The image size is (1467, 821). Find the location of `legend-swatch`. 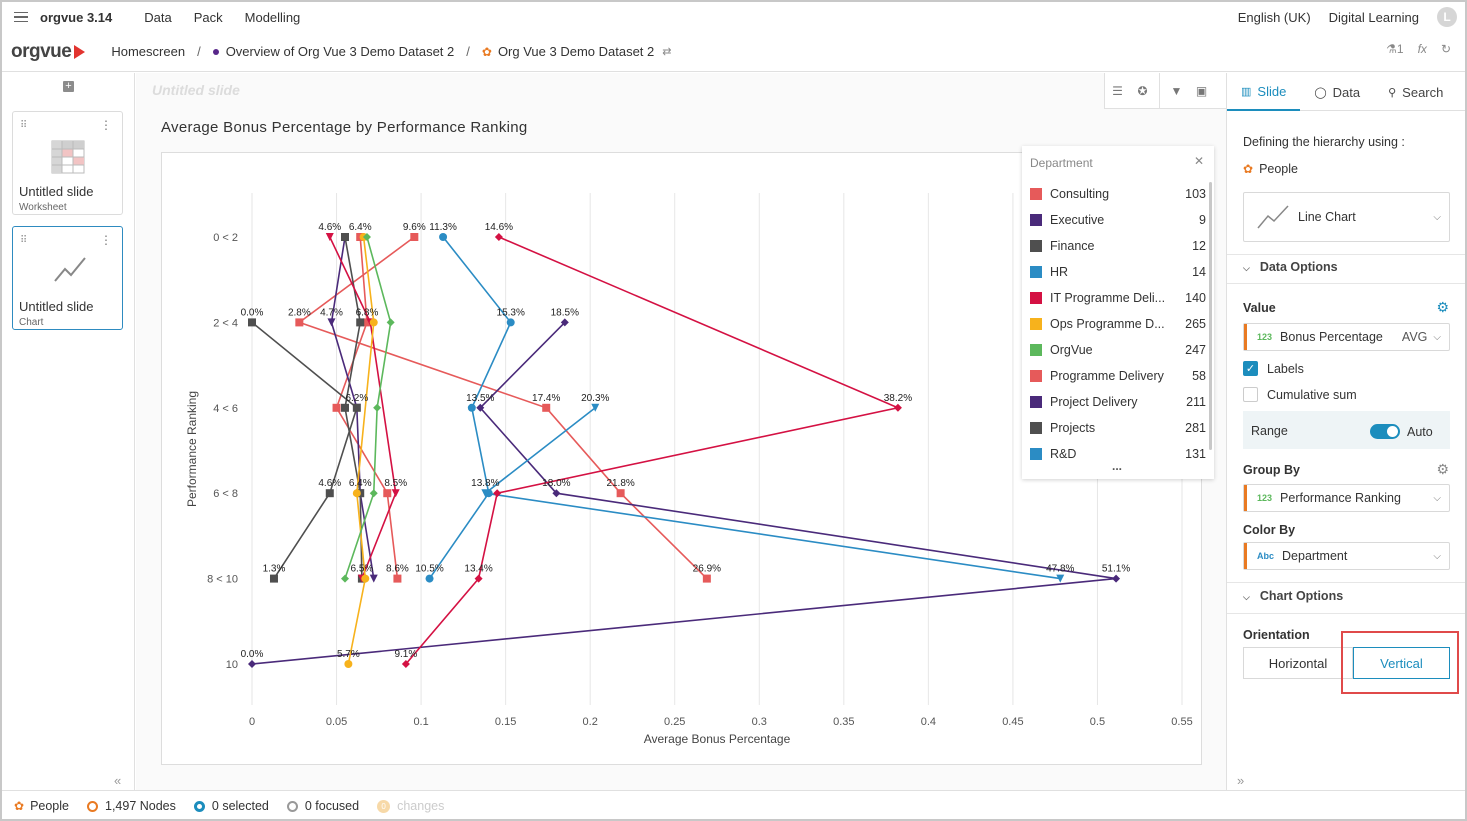

legend-swatch is located at coordinates (1036, 454).